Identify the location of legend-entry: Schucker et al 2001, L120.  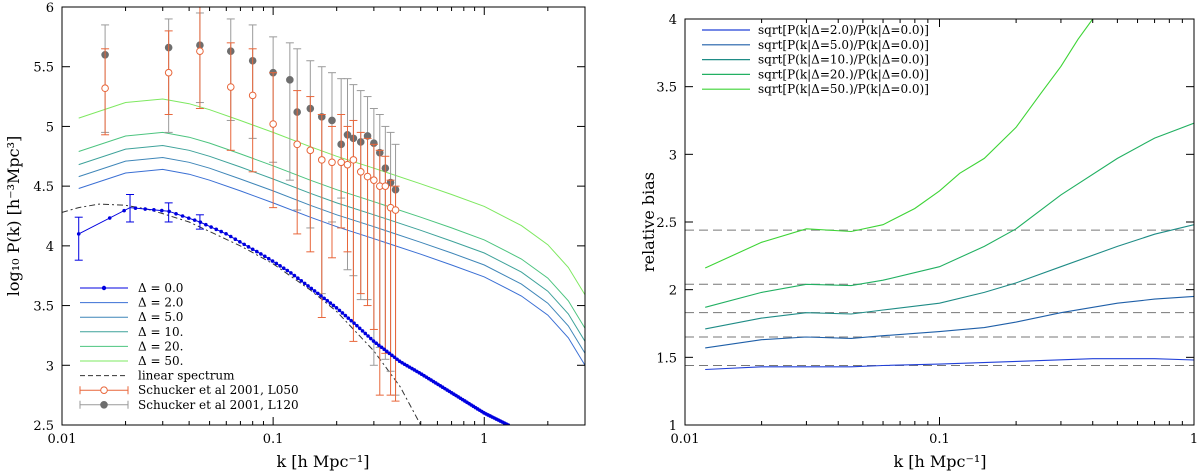
(189, 405).